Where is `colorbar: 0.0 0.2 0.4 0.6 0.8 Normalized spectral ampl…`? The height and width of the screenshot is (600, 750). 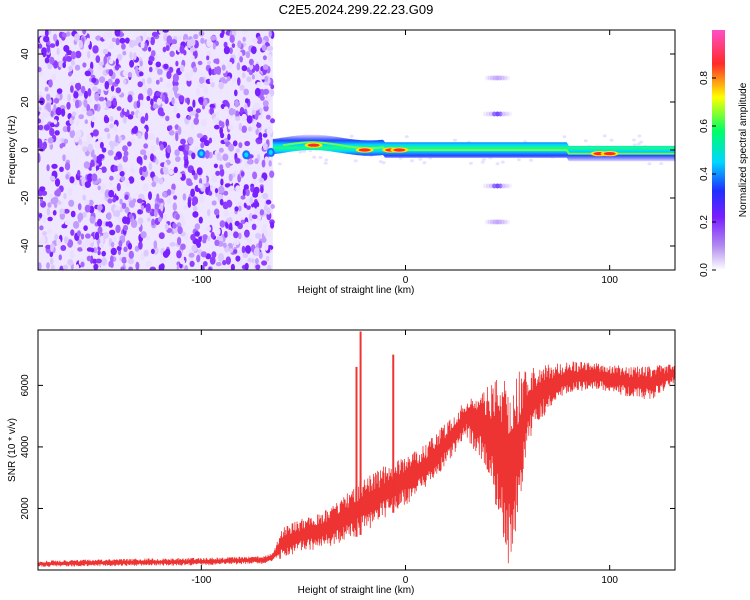 colorbar: 0.0 0.2 0.4 0.6 0.8 Normalized spectral ampl… is located at coordinates (724, 153).